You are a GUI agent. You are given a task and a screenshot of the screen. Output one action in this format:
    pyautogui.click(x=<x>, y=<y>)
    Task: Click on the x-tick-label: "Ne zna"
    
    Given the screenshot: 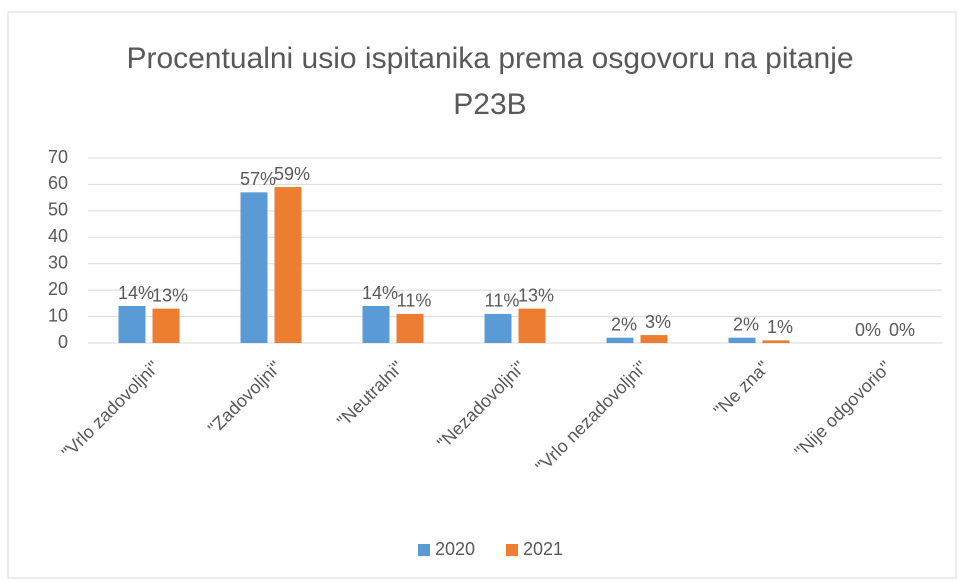 What is the action you would take?
    pyautogui.click(x=742, y=389)
    